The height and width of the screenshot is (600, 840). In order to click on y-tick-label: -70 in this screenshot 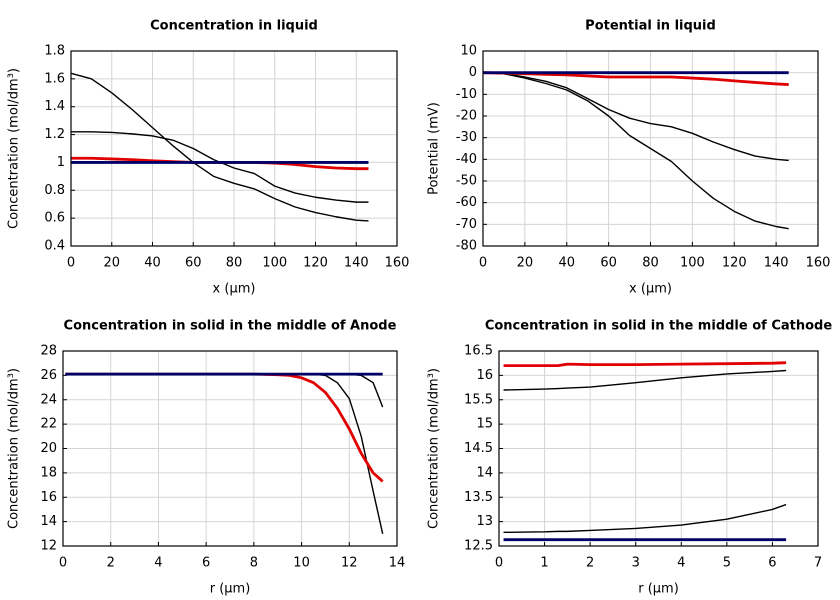, I will do `click(466, 224)`.